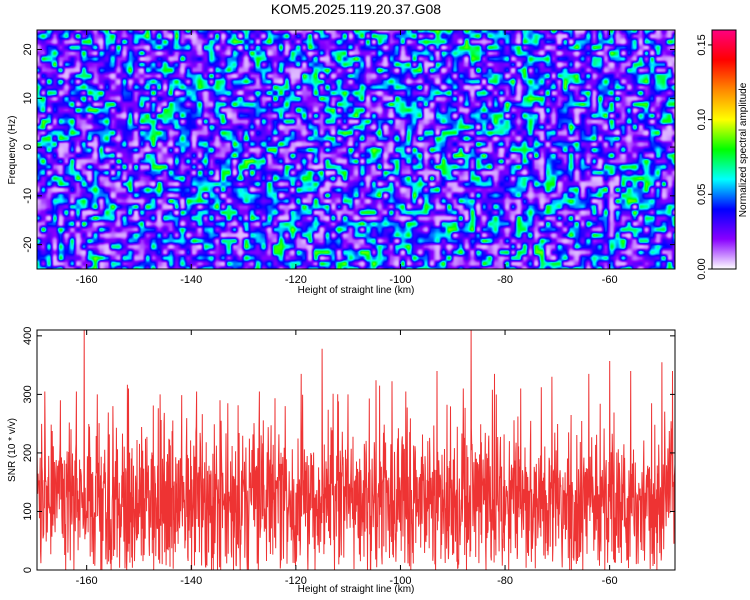 Image resolution: width=750 pixels, height=600 pixels. Describe the element at coordinates (28, 245) in the screenshot. I see `heatmap-y-tick-label: -20` at that location.